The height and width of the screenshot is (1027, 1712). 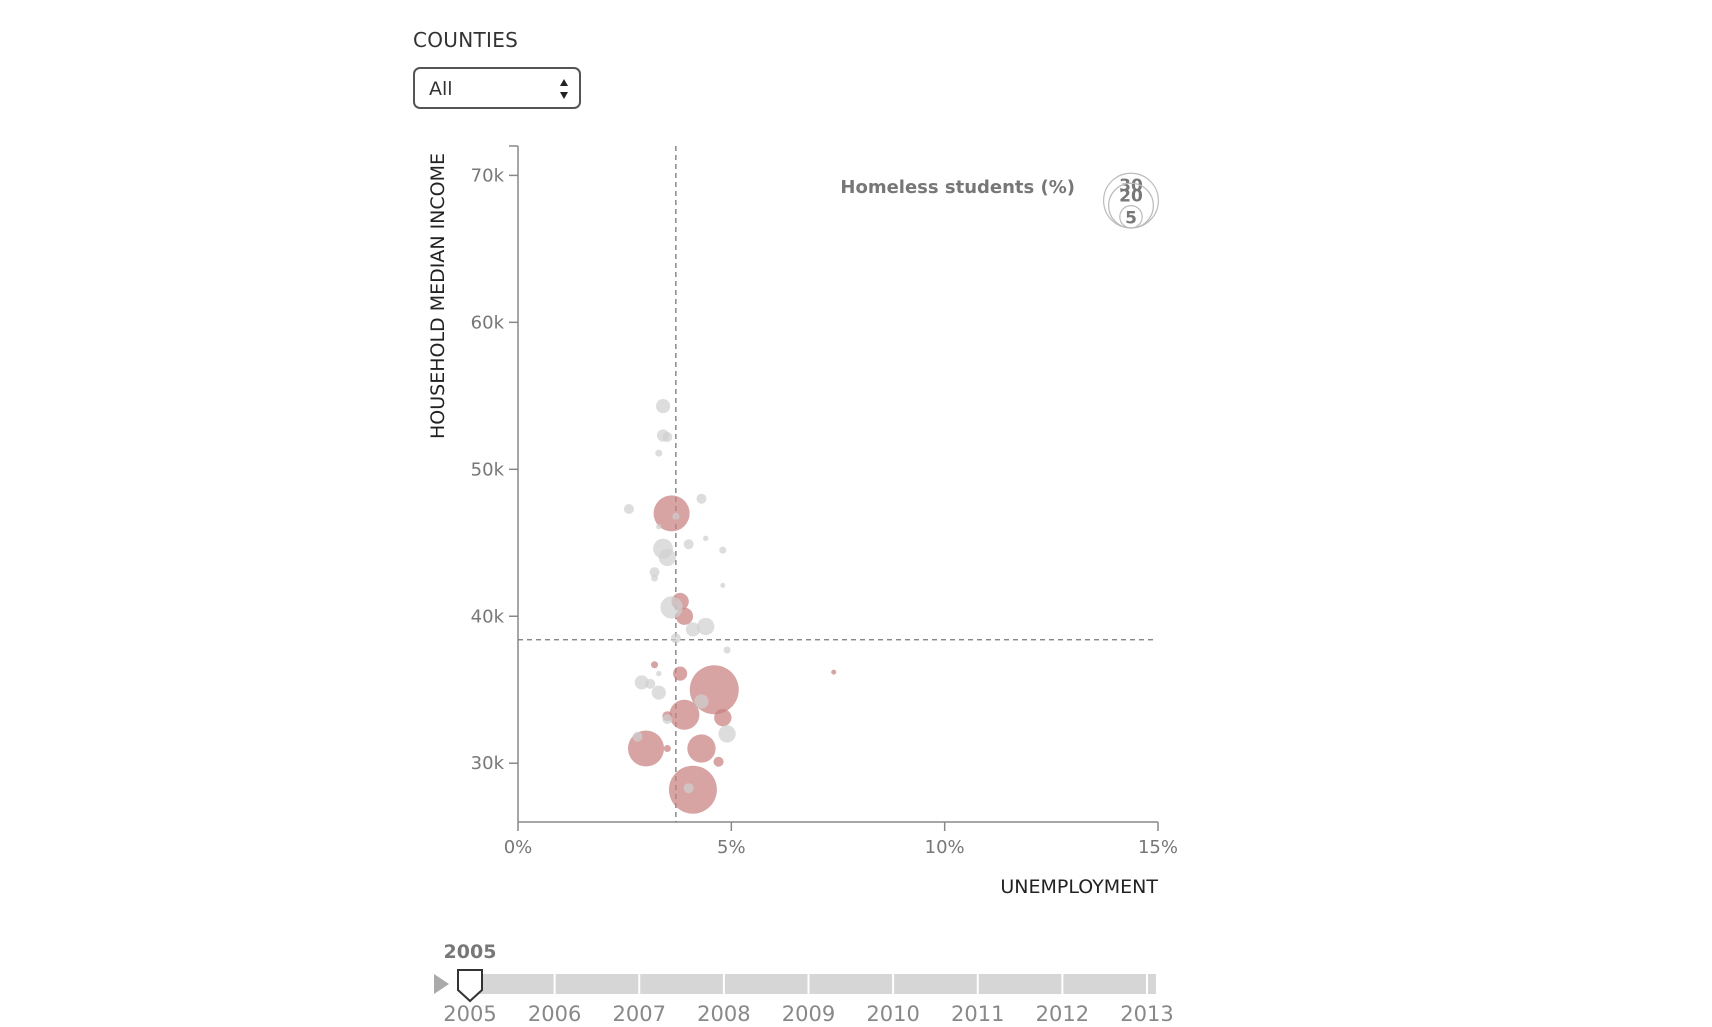 I want to click on year-tick-label: 2005, so click(x=469, y=1014).